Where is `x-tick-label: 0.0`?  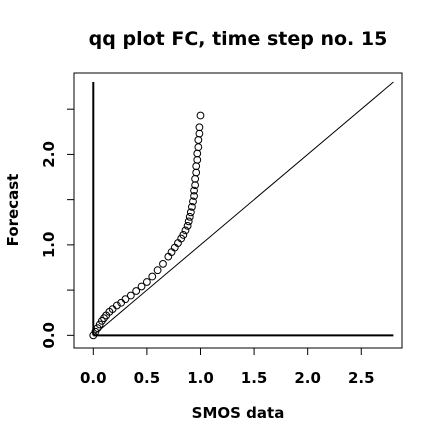
x-tick-label: 0.0 is located at coordinates (93, 378).